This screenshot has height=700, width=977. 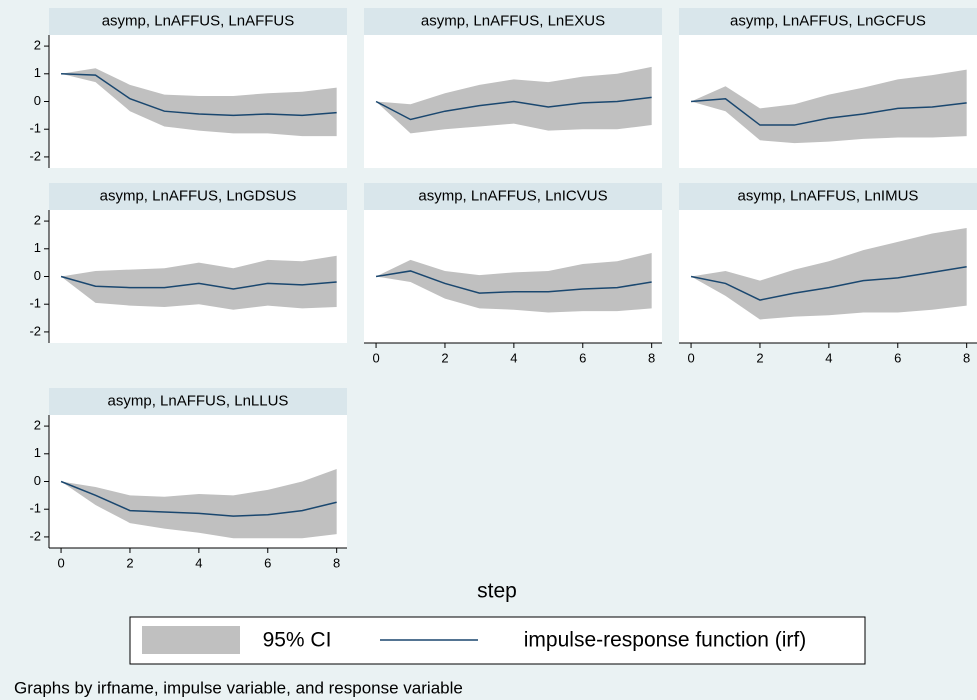 I want to click on legend-label: impulse-response function (irf), so click(x=665, y=640).